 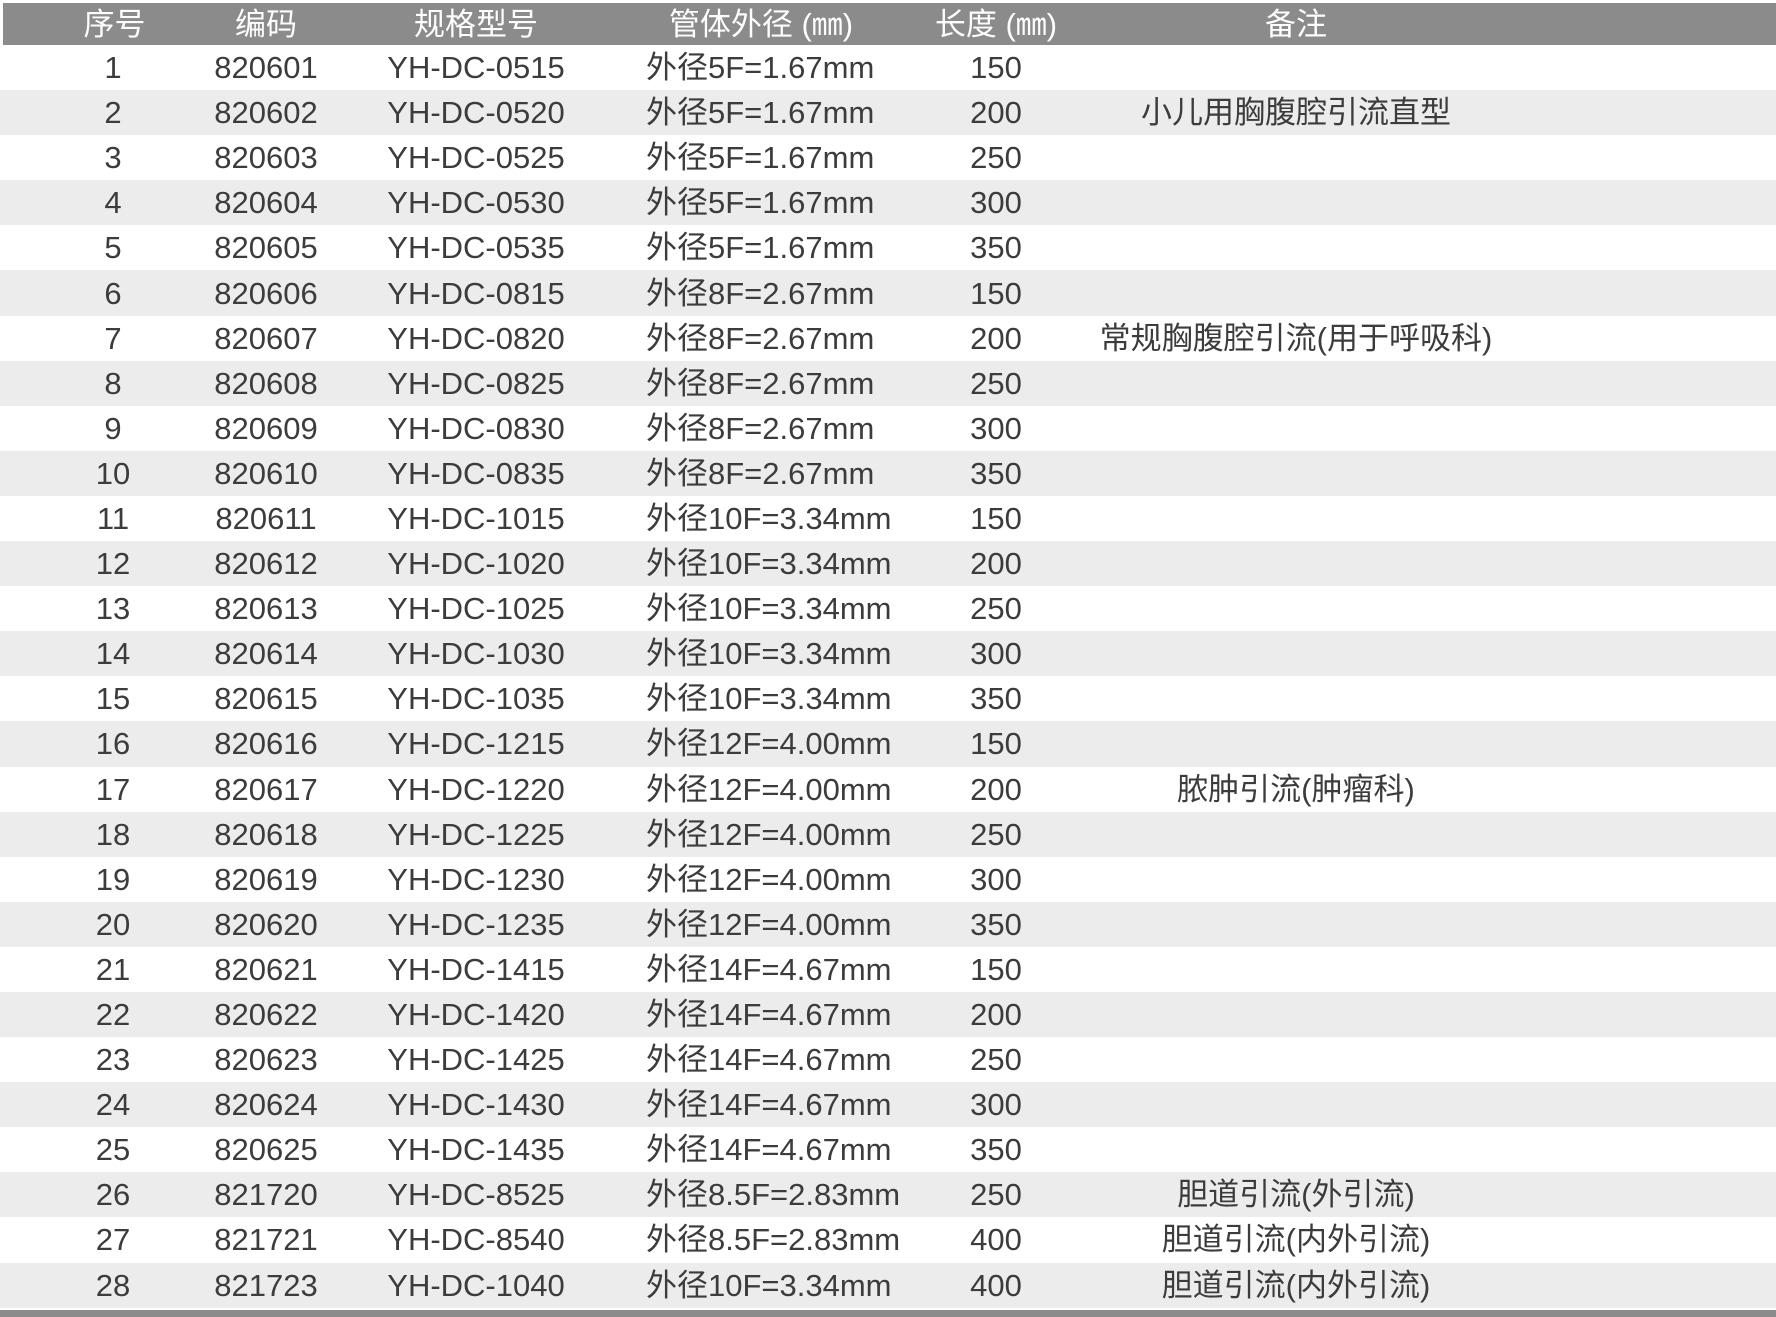 I want to click on cell-model: YH-DC-1430, so click(x=476, y=1105).